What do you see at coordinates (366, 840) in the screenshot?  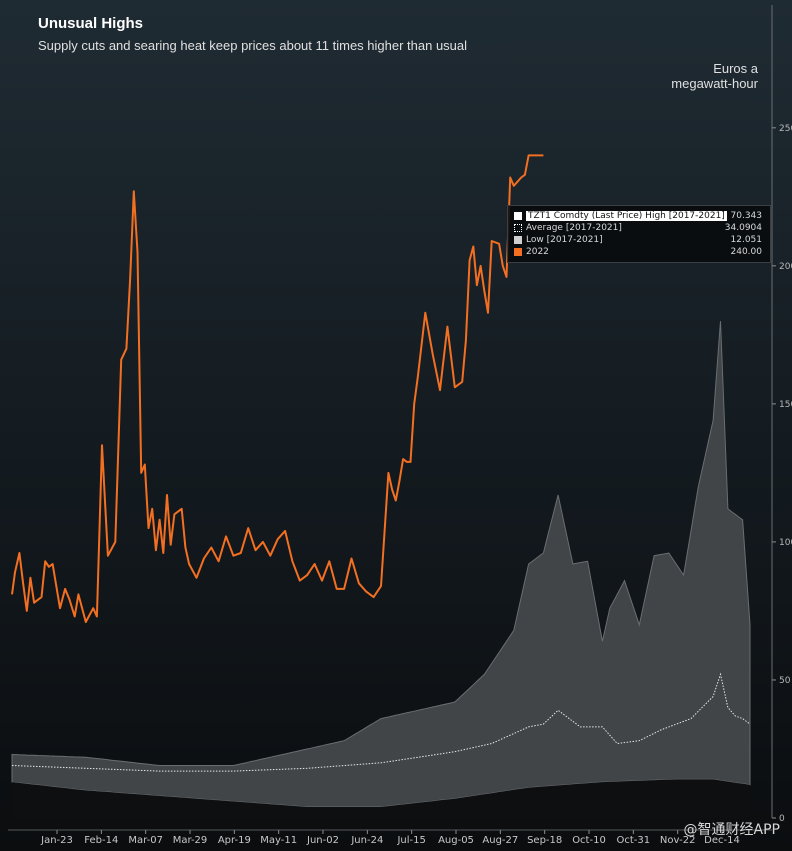 I see `x-tick-label: Jun-24` at bounding box center [366, 840].